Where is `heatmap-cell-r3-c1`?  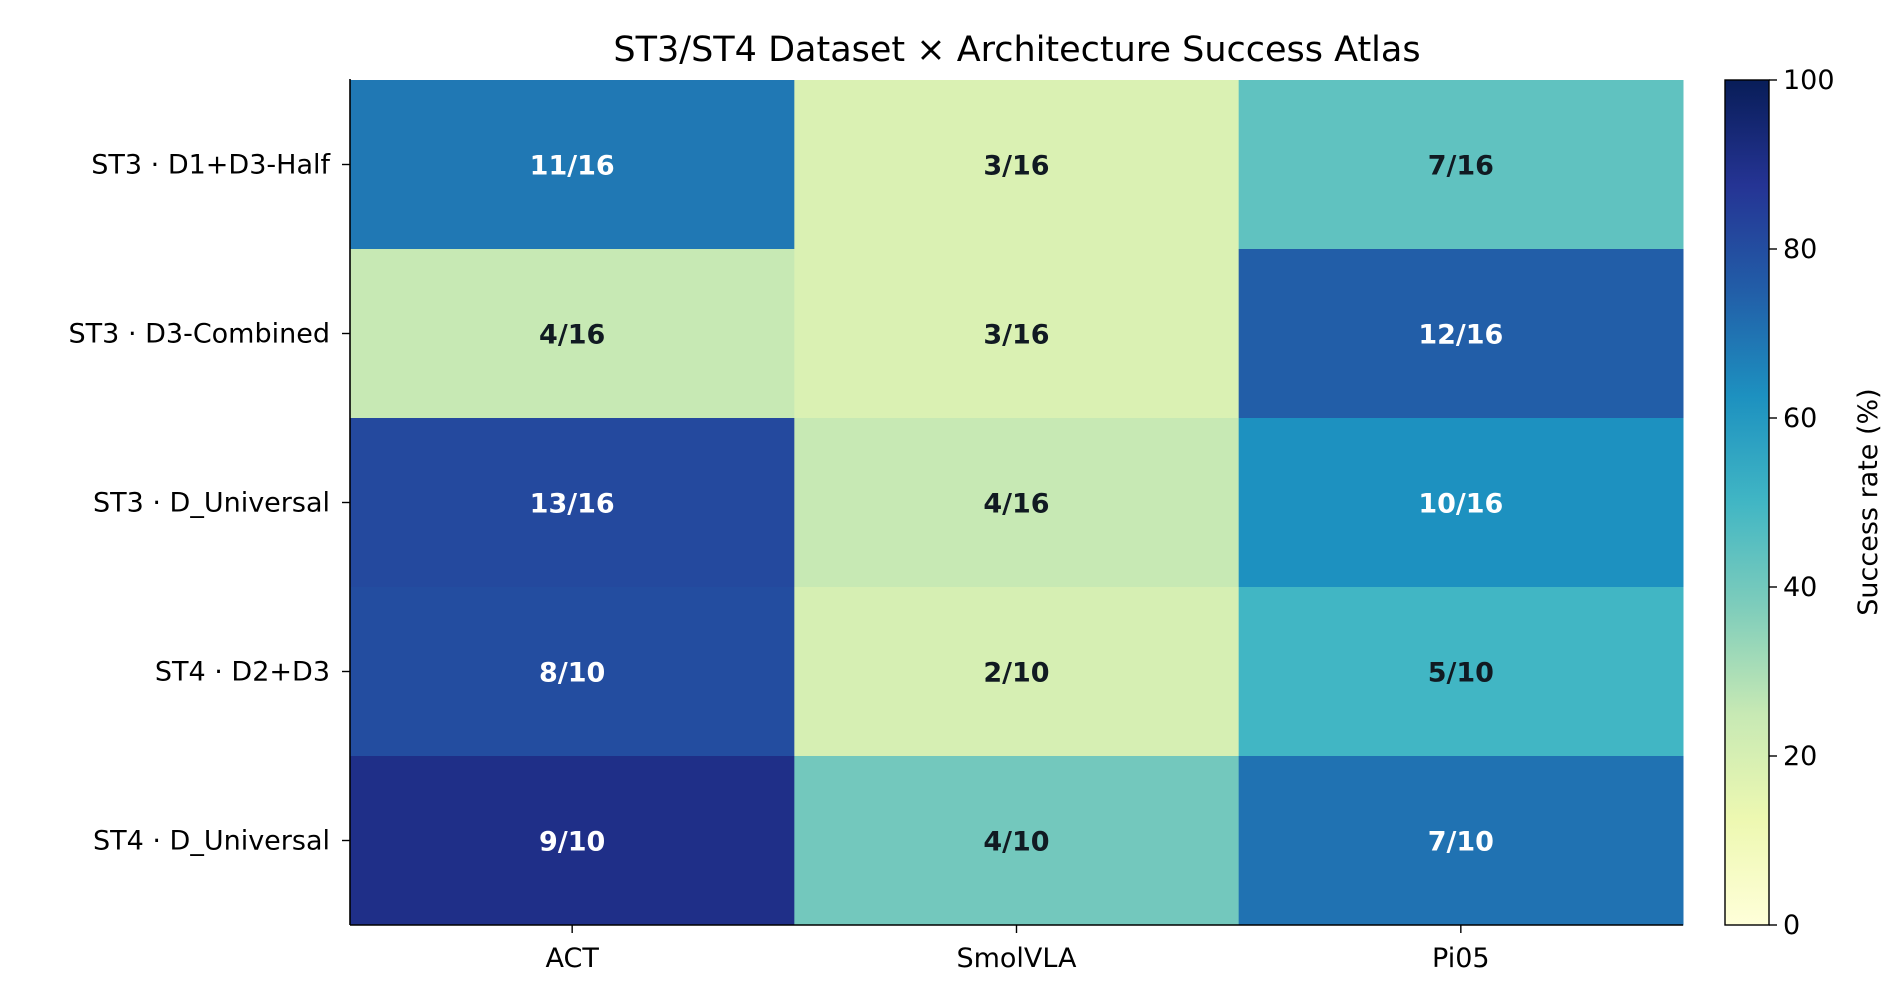
heatmap-cell-r3-c1 is located at coordinates (1017, 672).